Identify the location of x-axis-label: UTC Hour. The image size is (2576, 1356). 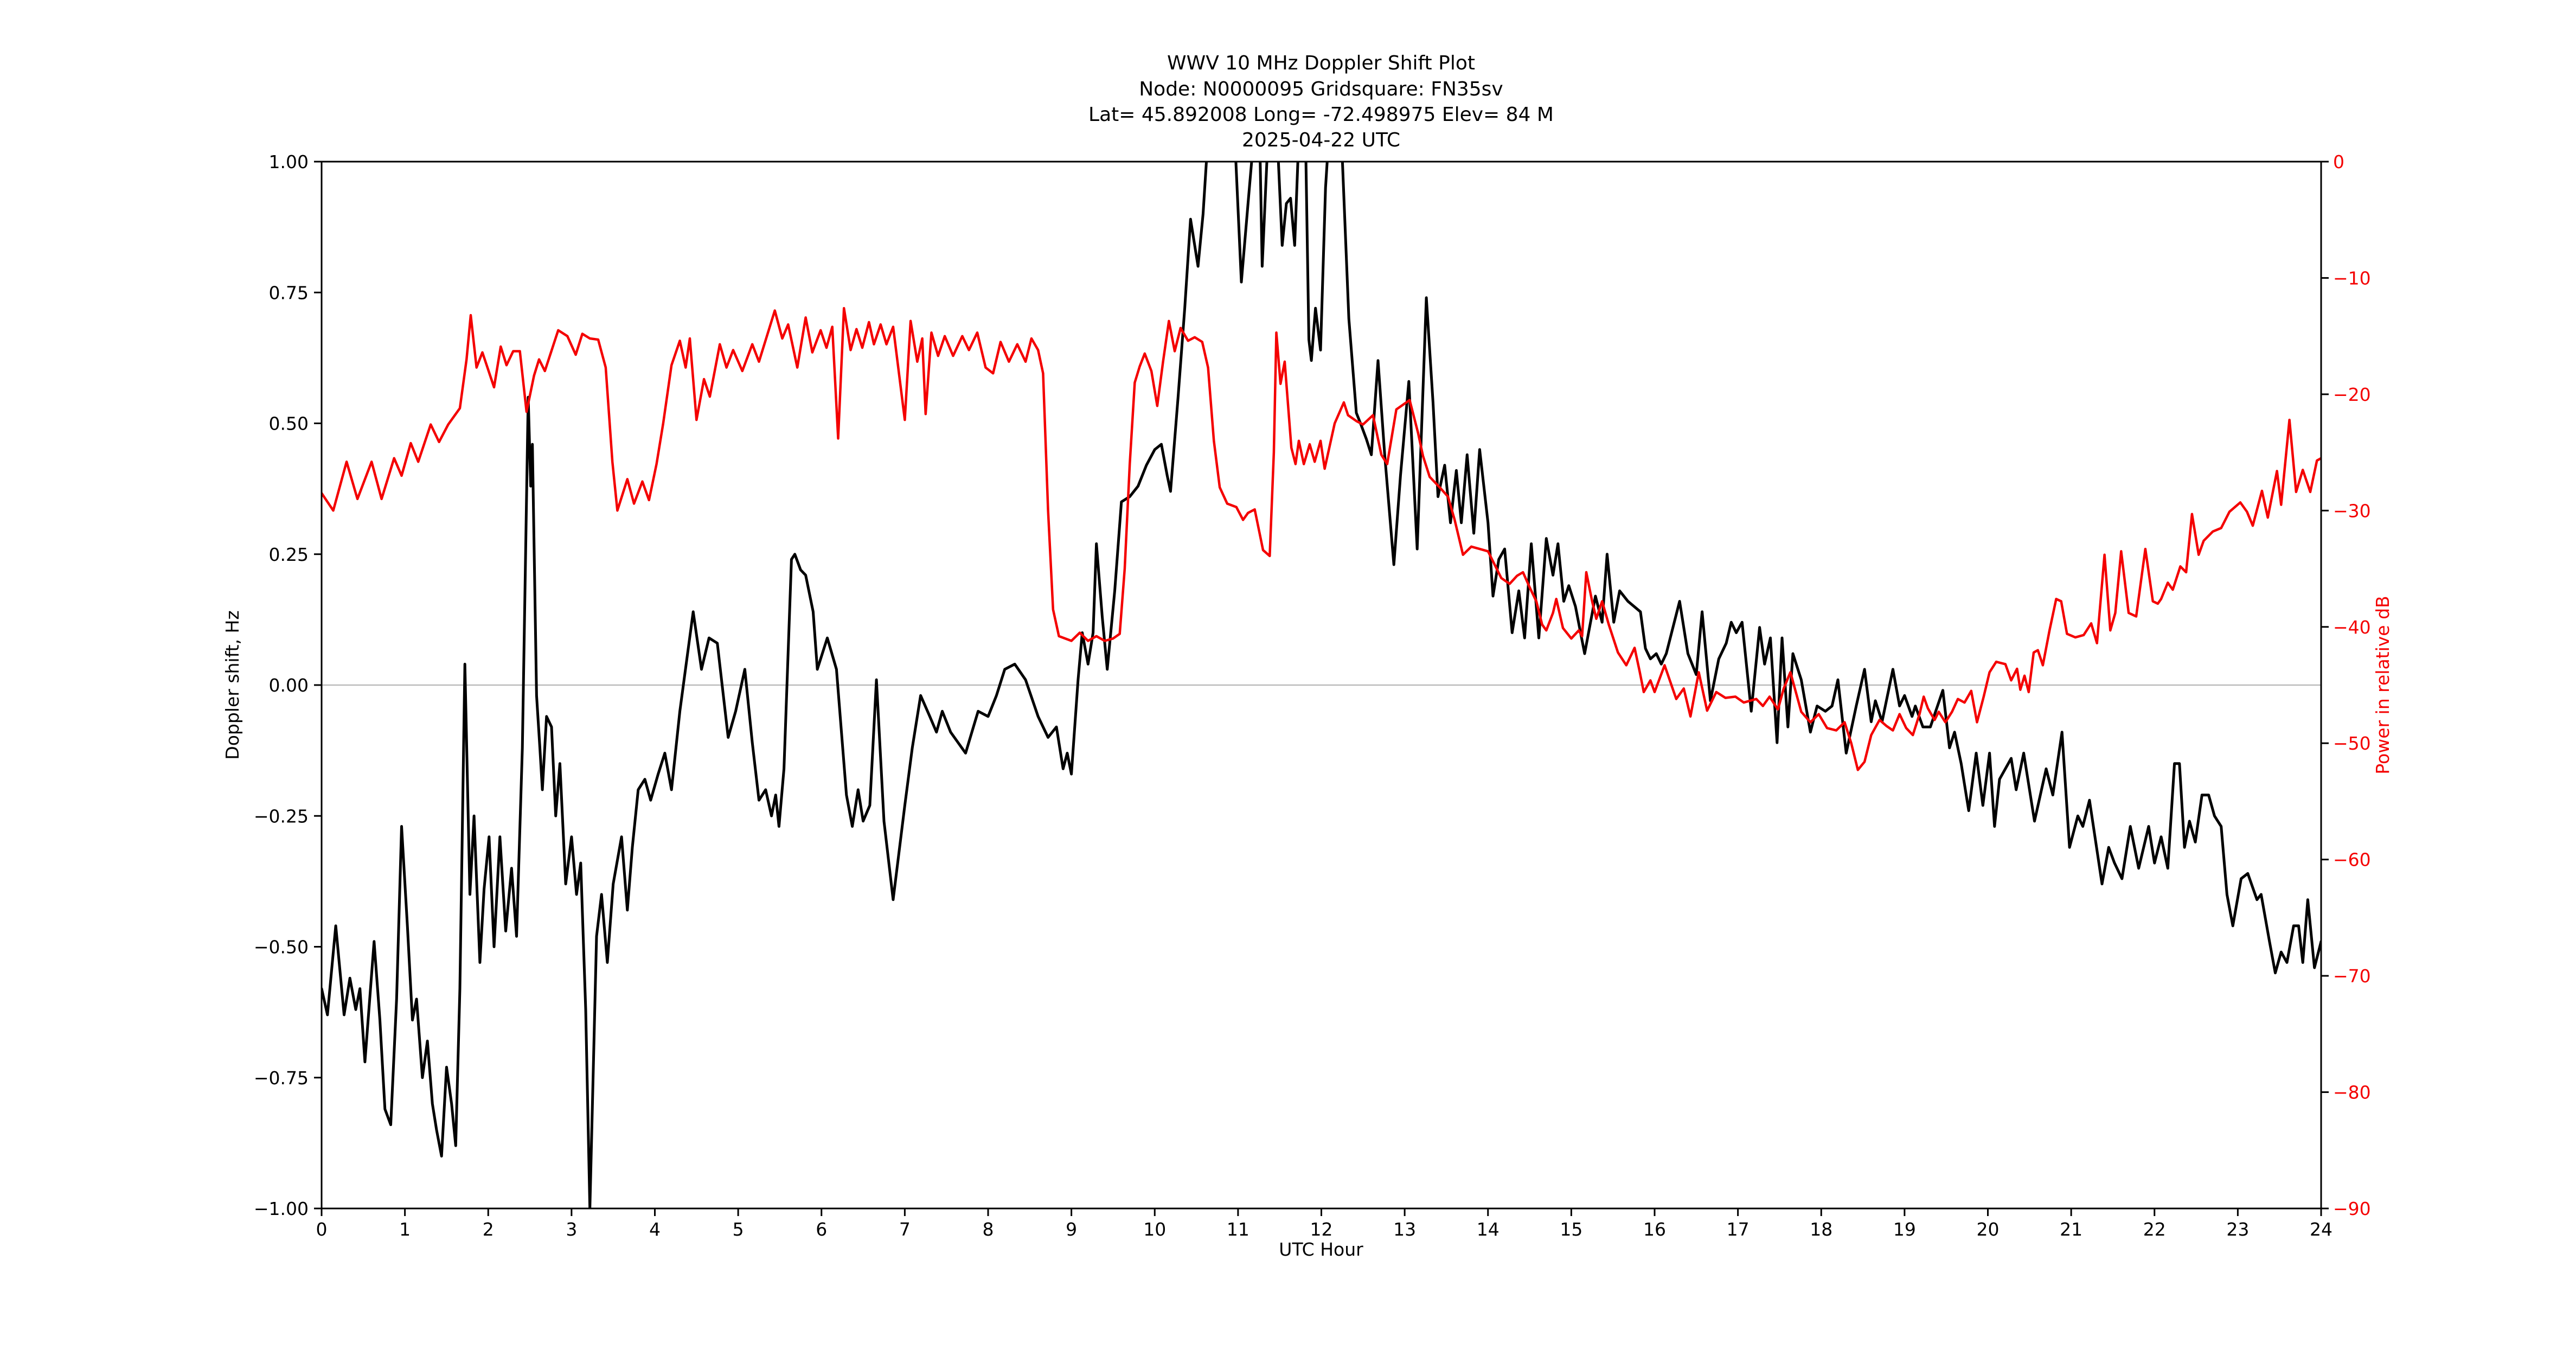
(1321, 1249).